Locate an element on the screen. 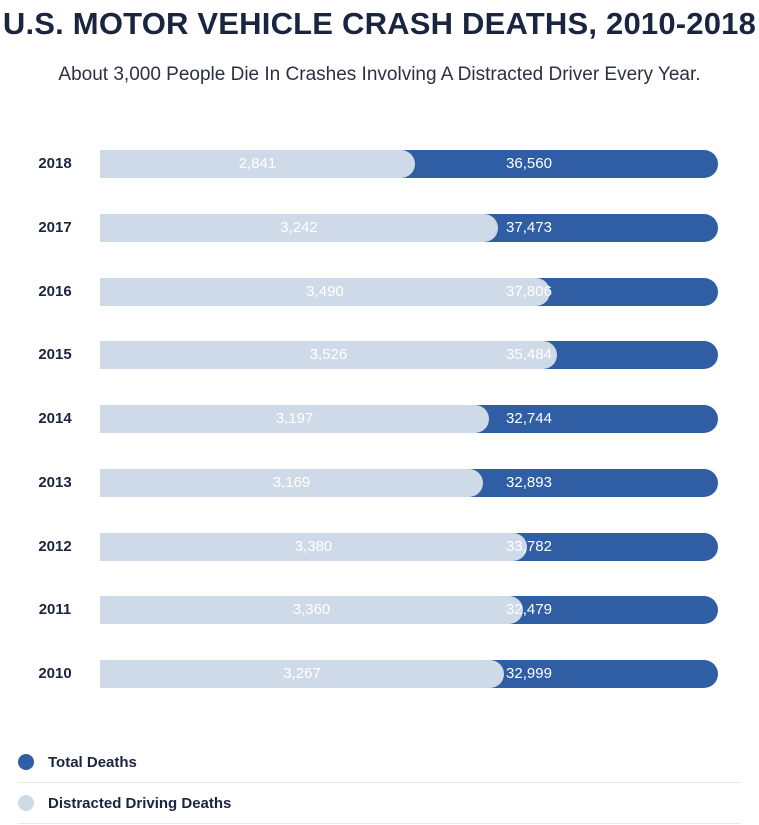 Image resolution: width=759 pixels, height=825 pixels. legend-label-total: Total Deaths is located at coordinates (92, 762).